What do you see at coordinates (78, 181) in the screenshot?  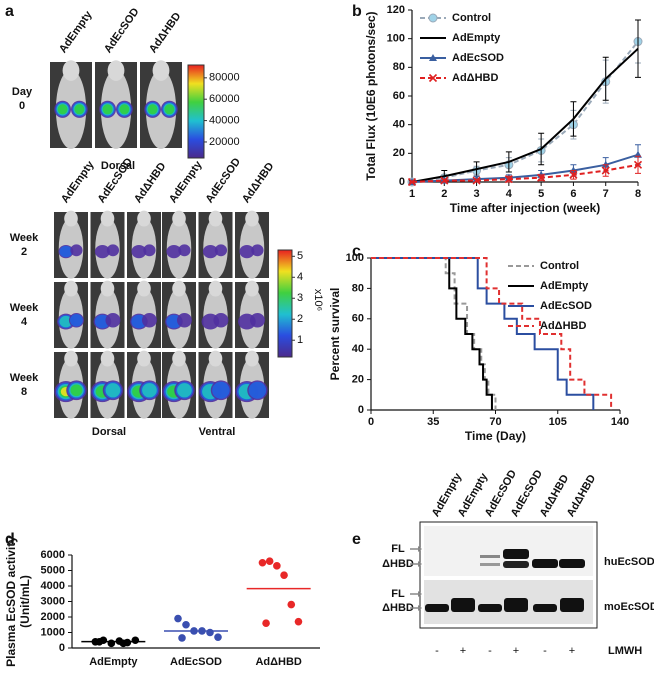 I see `column-label: AdEmpty` at bounding box center [78, 181].